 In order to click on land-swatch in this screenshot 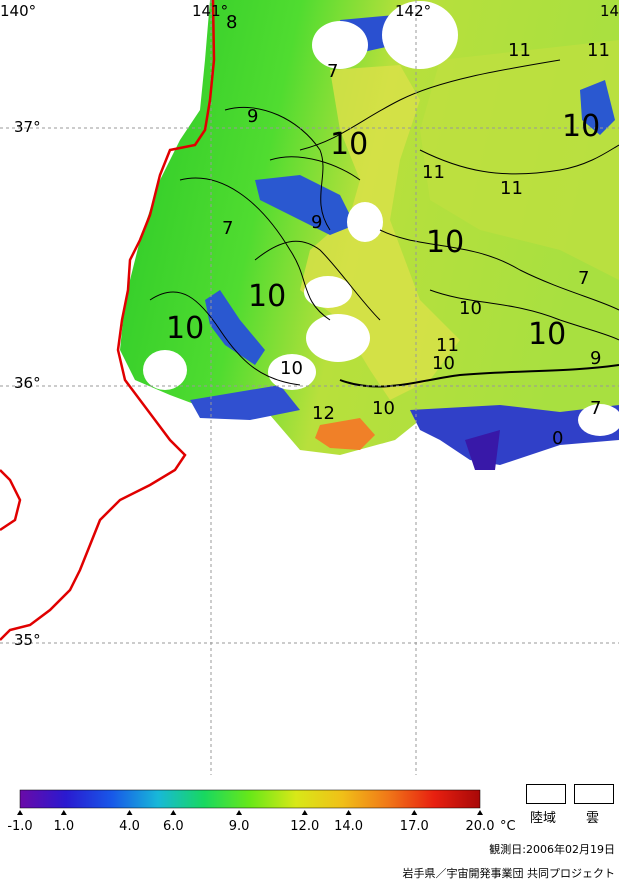, I will do `click(546, 794)`.